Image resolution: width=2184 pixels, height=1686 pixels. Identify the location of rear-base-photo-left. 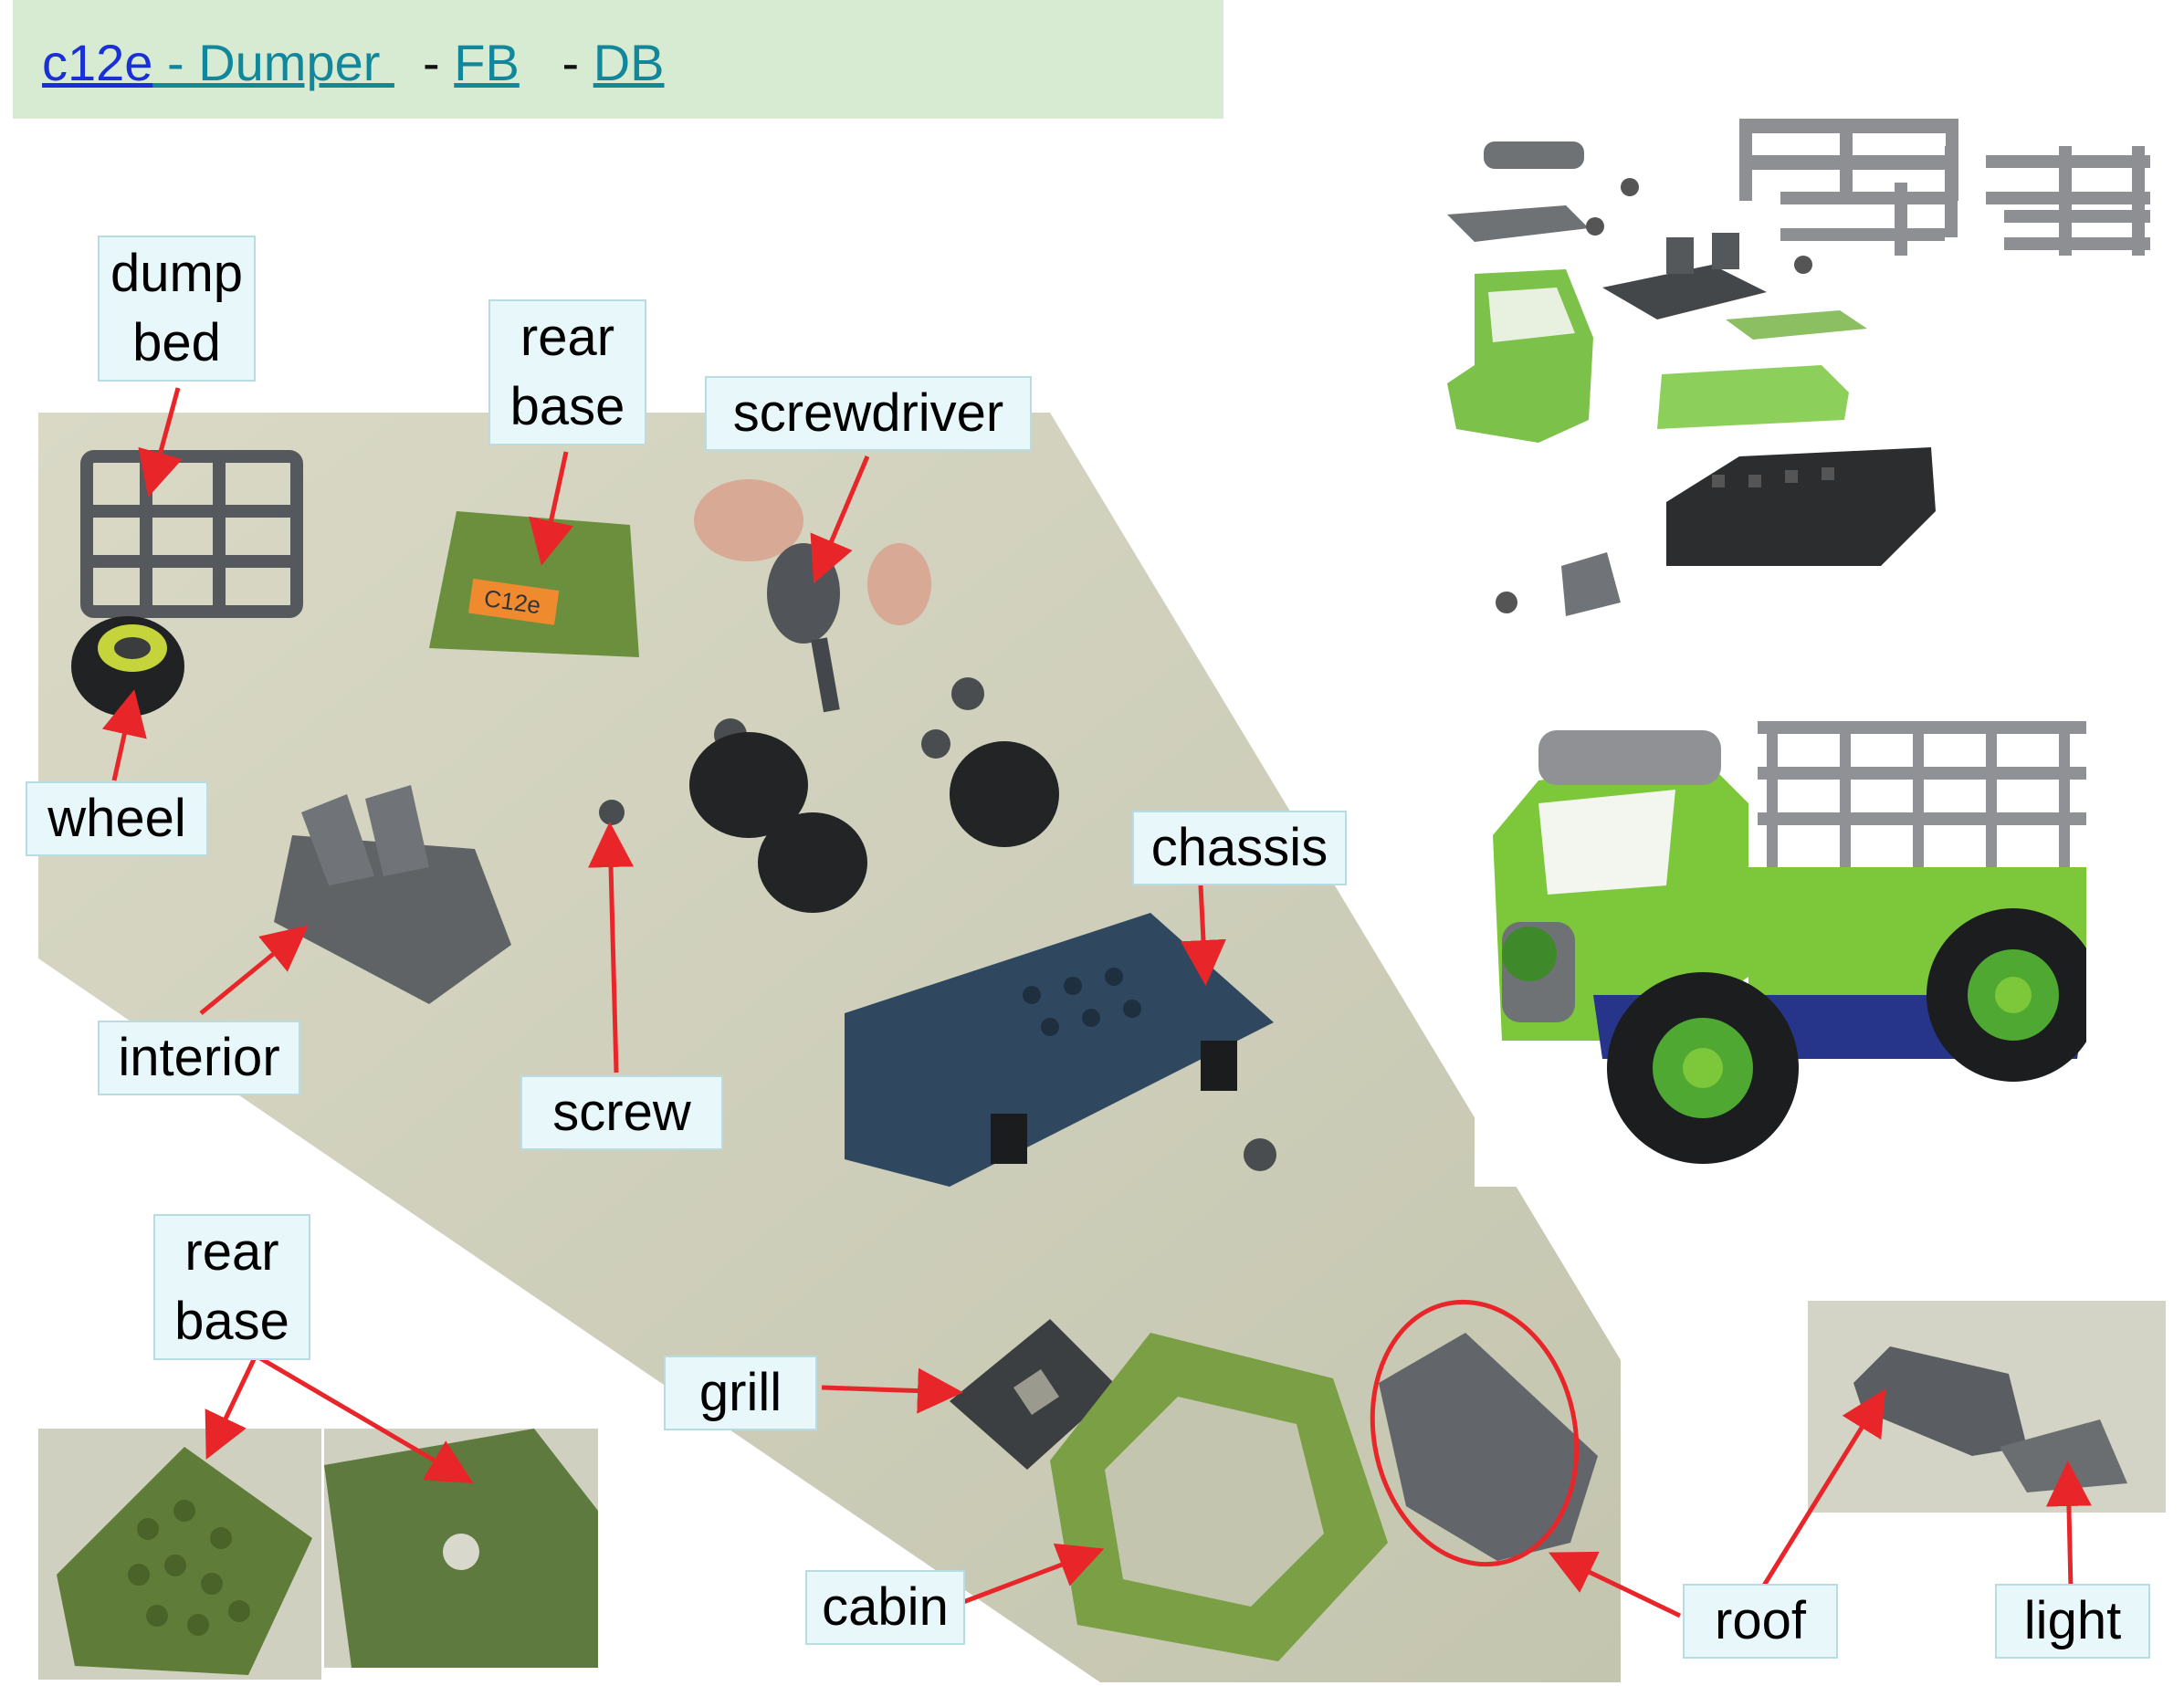
(179, 1554).